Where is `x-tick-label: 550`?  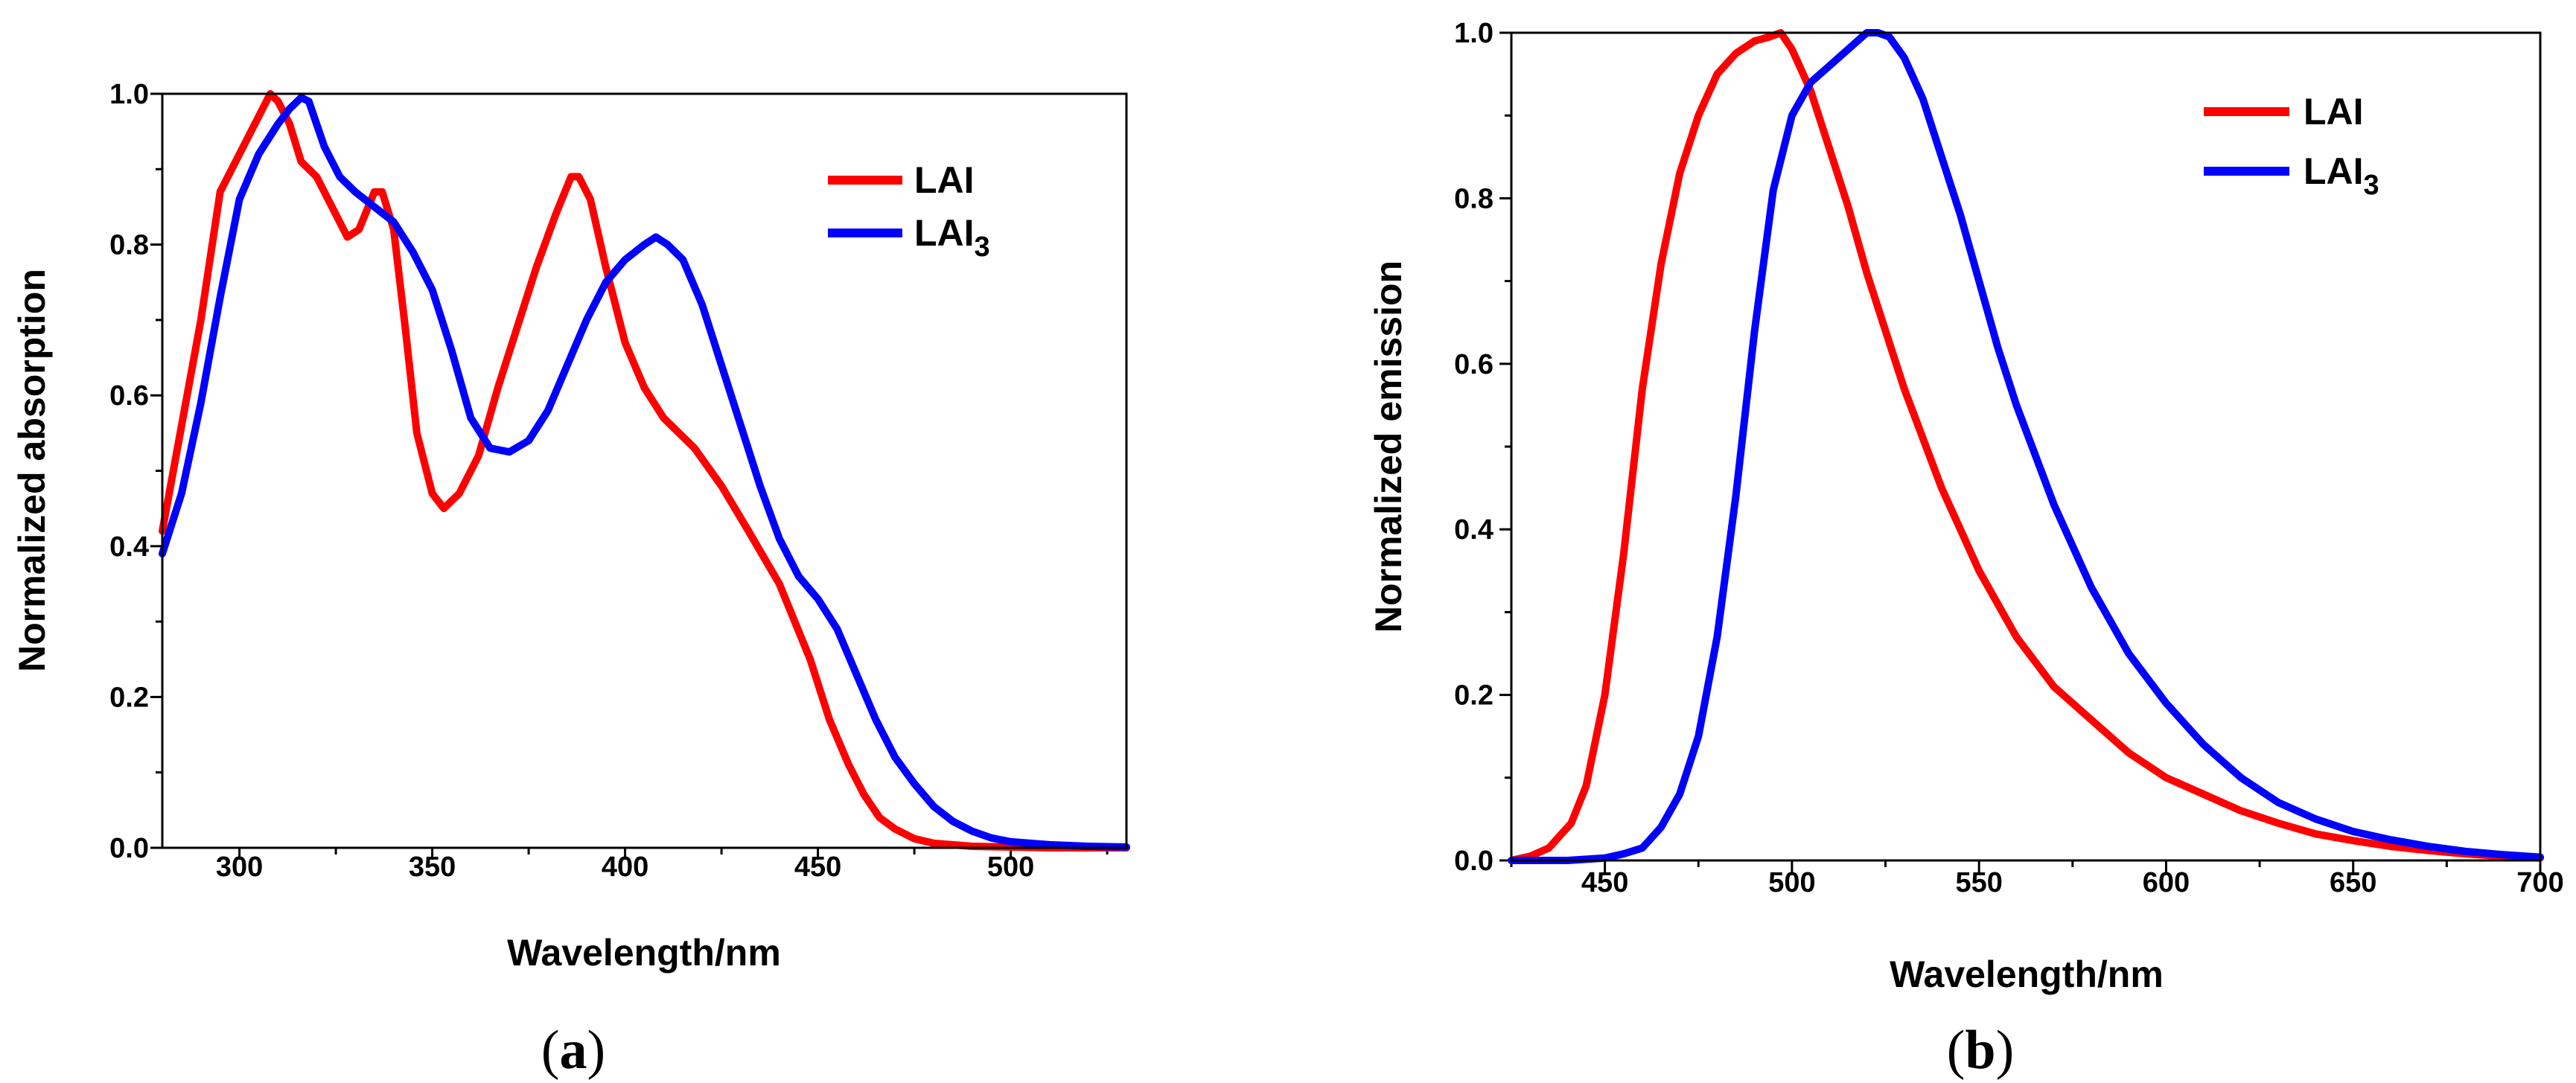
x-tick-label: 550 is located at coordinates (1978, 882).